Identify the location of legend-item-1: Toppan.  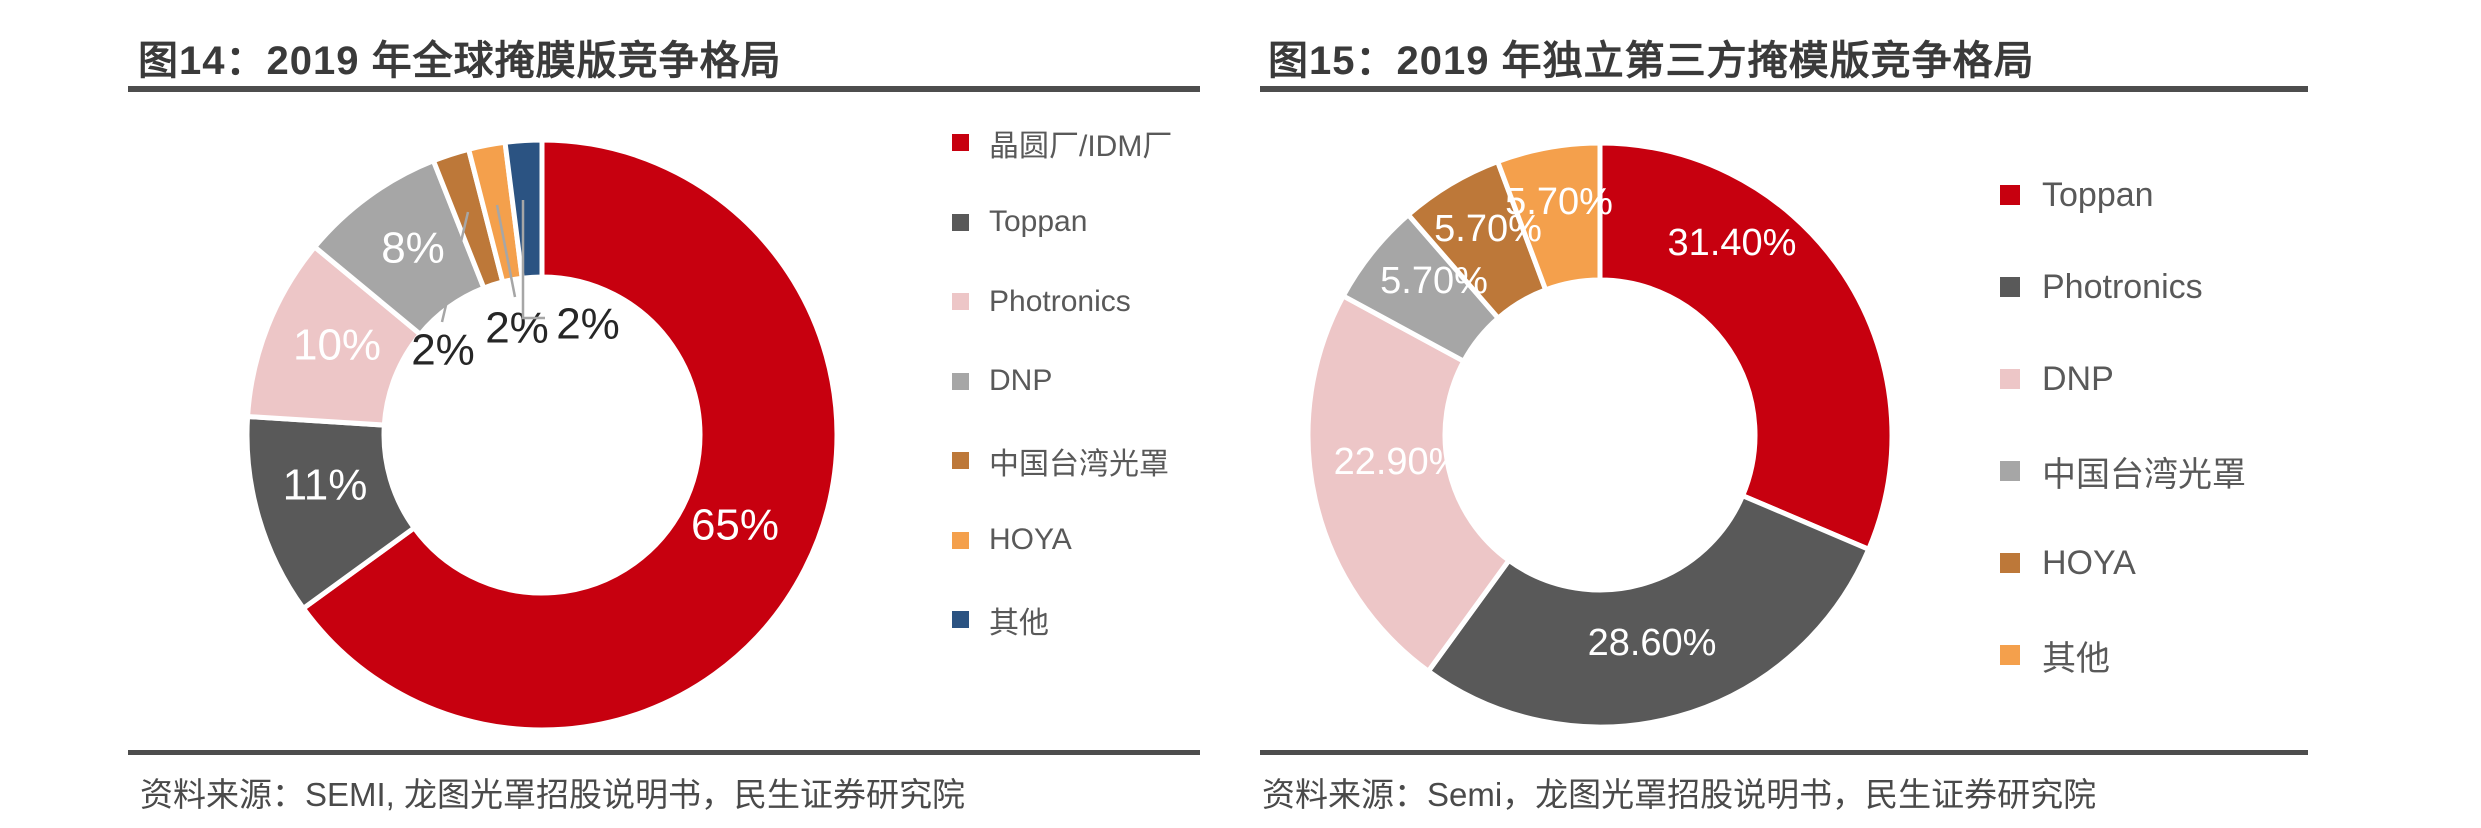
(1062, 223).